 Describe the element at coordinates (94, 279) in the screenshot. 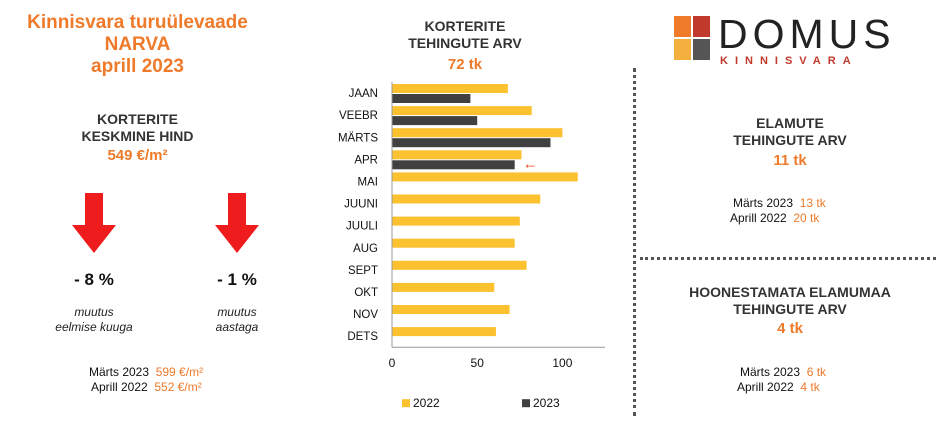

I see `monthly-change: - 8 %` at that location.